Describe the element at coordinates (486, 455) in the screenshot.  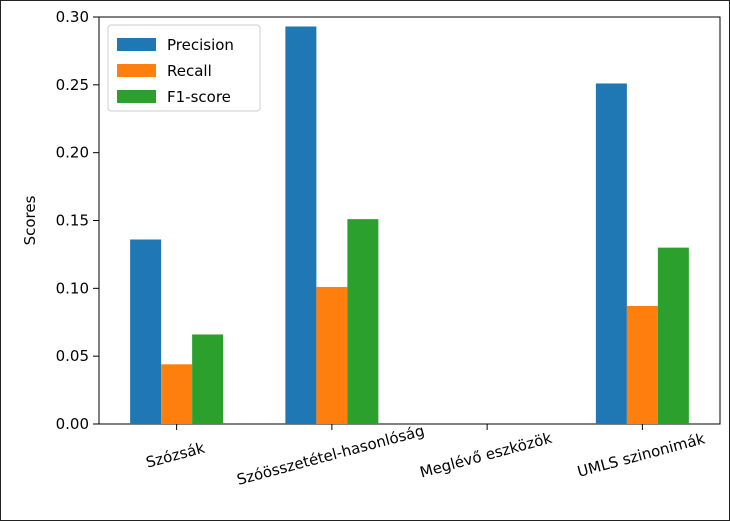
I see `x-tick-label: Meglévő eszközök` at that location.